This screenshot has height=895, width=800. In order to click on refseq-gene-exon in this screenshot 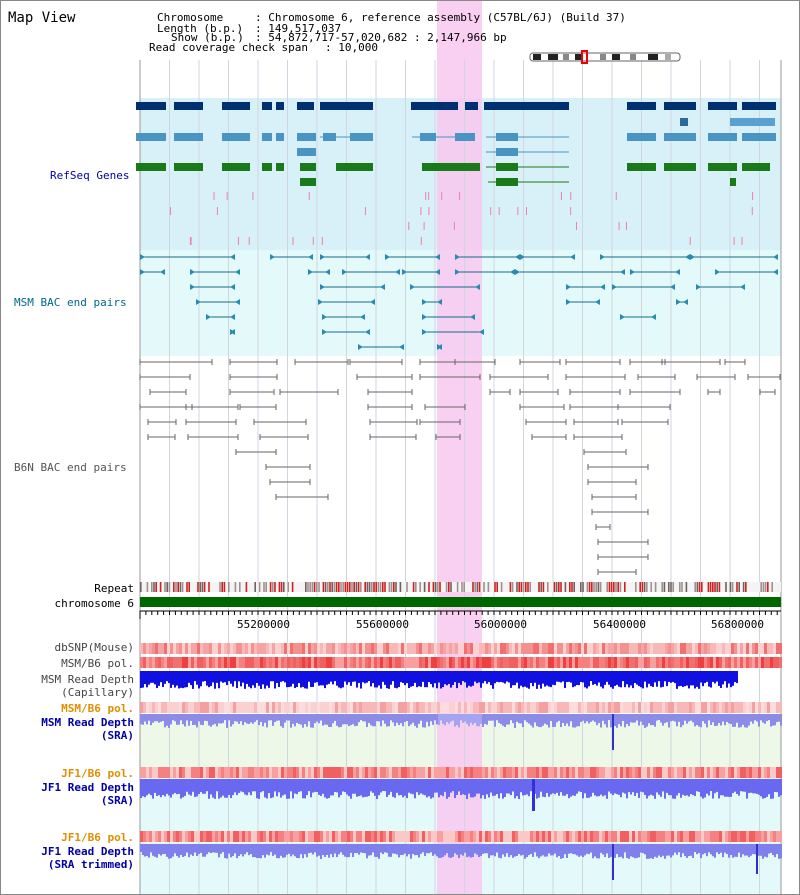, I will do `click(722, 106)`.